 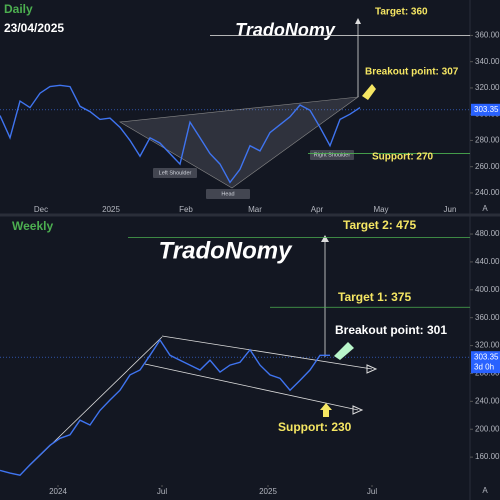 I want to click on countdown: 3d 0h, so click(x=484, y=366).